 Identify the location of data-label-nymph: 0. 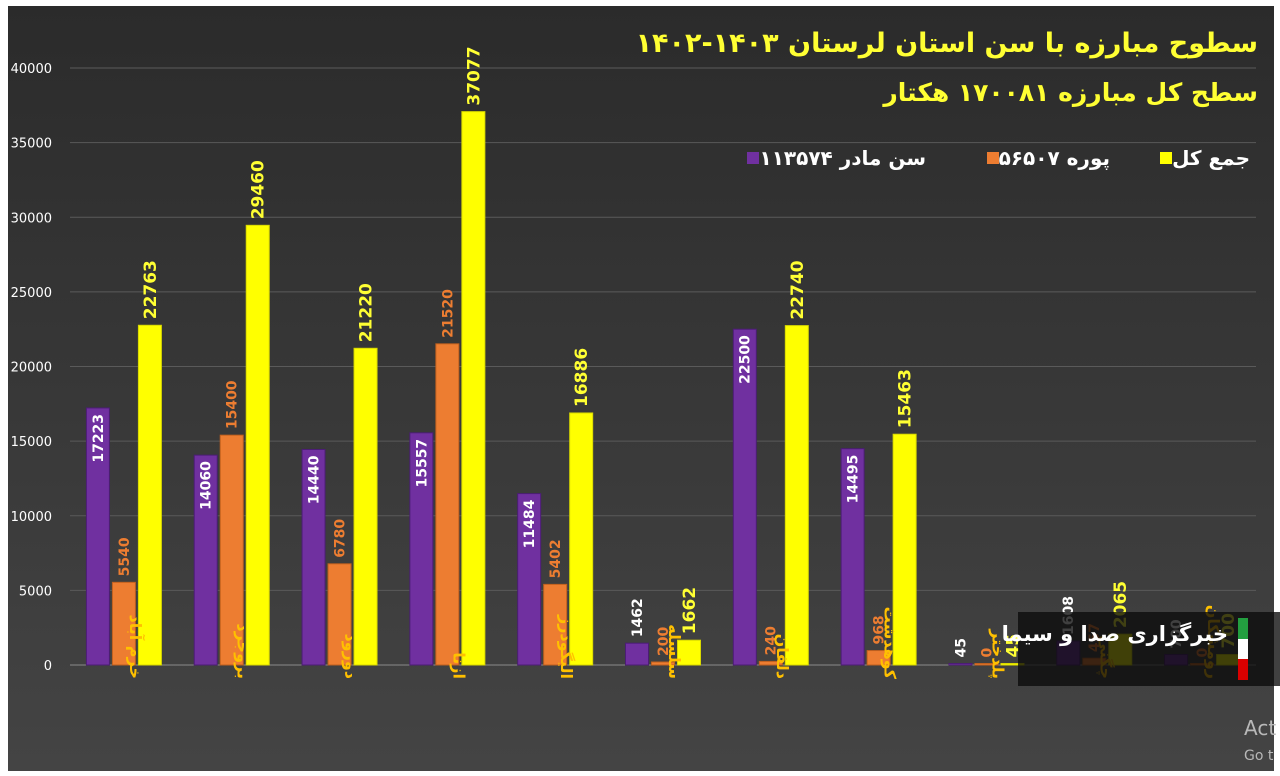
(987, 653).